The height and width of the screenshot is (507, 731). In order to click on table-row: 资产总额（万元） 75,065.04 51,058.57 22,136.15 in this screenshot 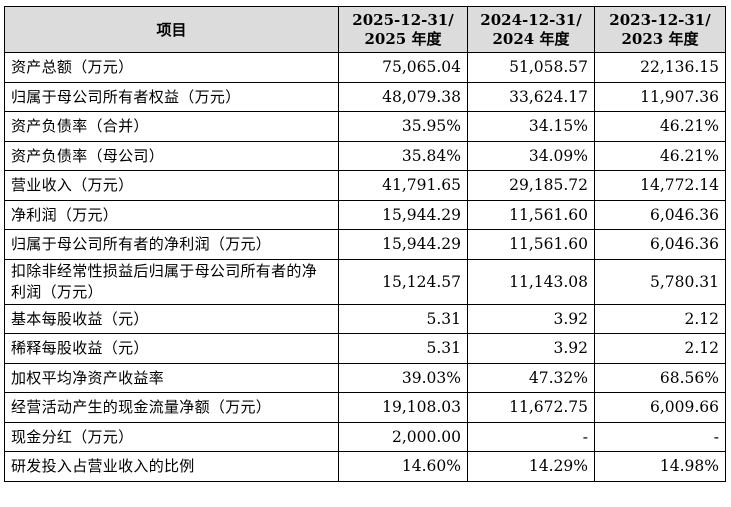, I will do `click(365, 67)`.